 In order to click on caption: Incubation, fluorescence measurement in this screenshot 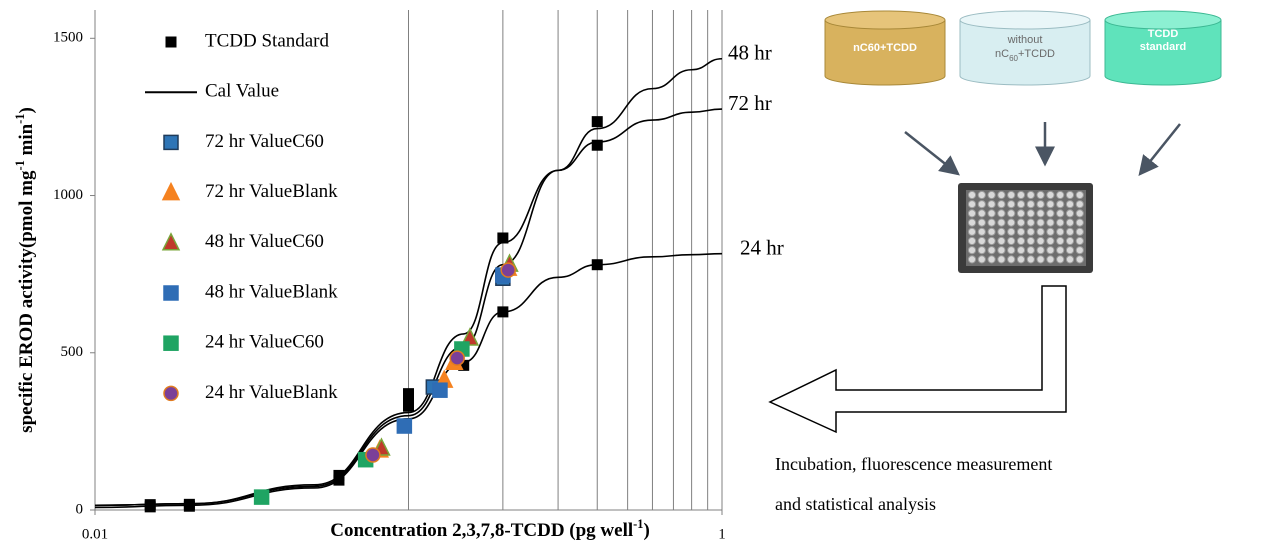, I will do `click(913, 464)`.